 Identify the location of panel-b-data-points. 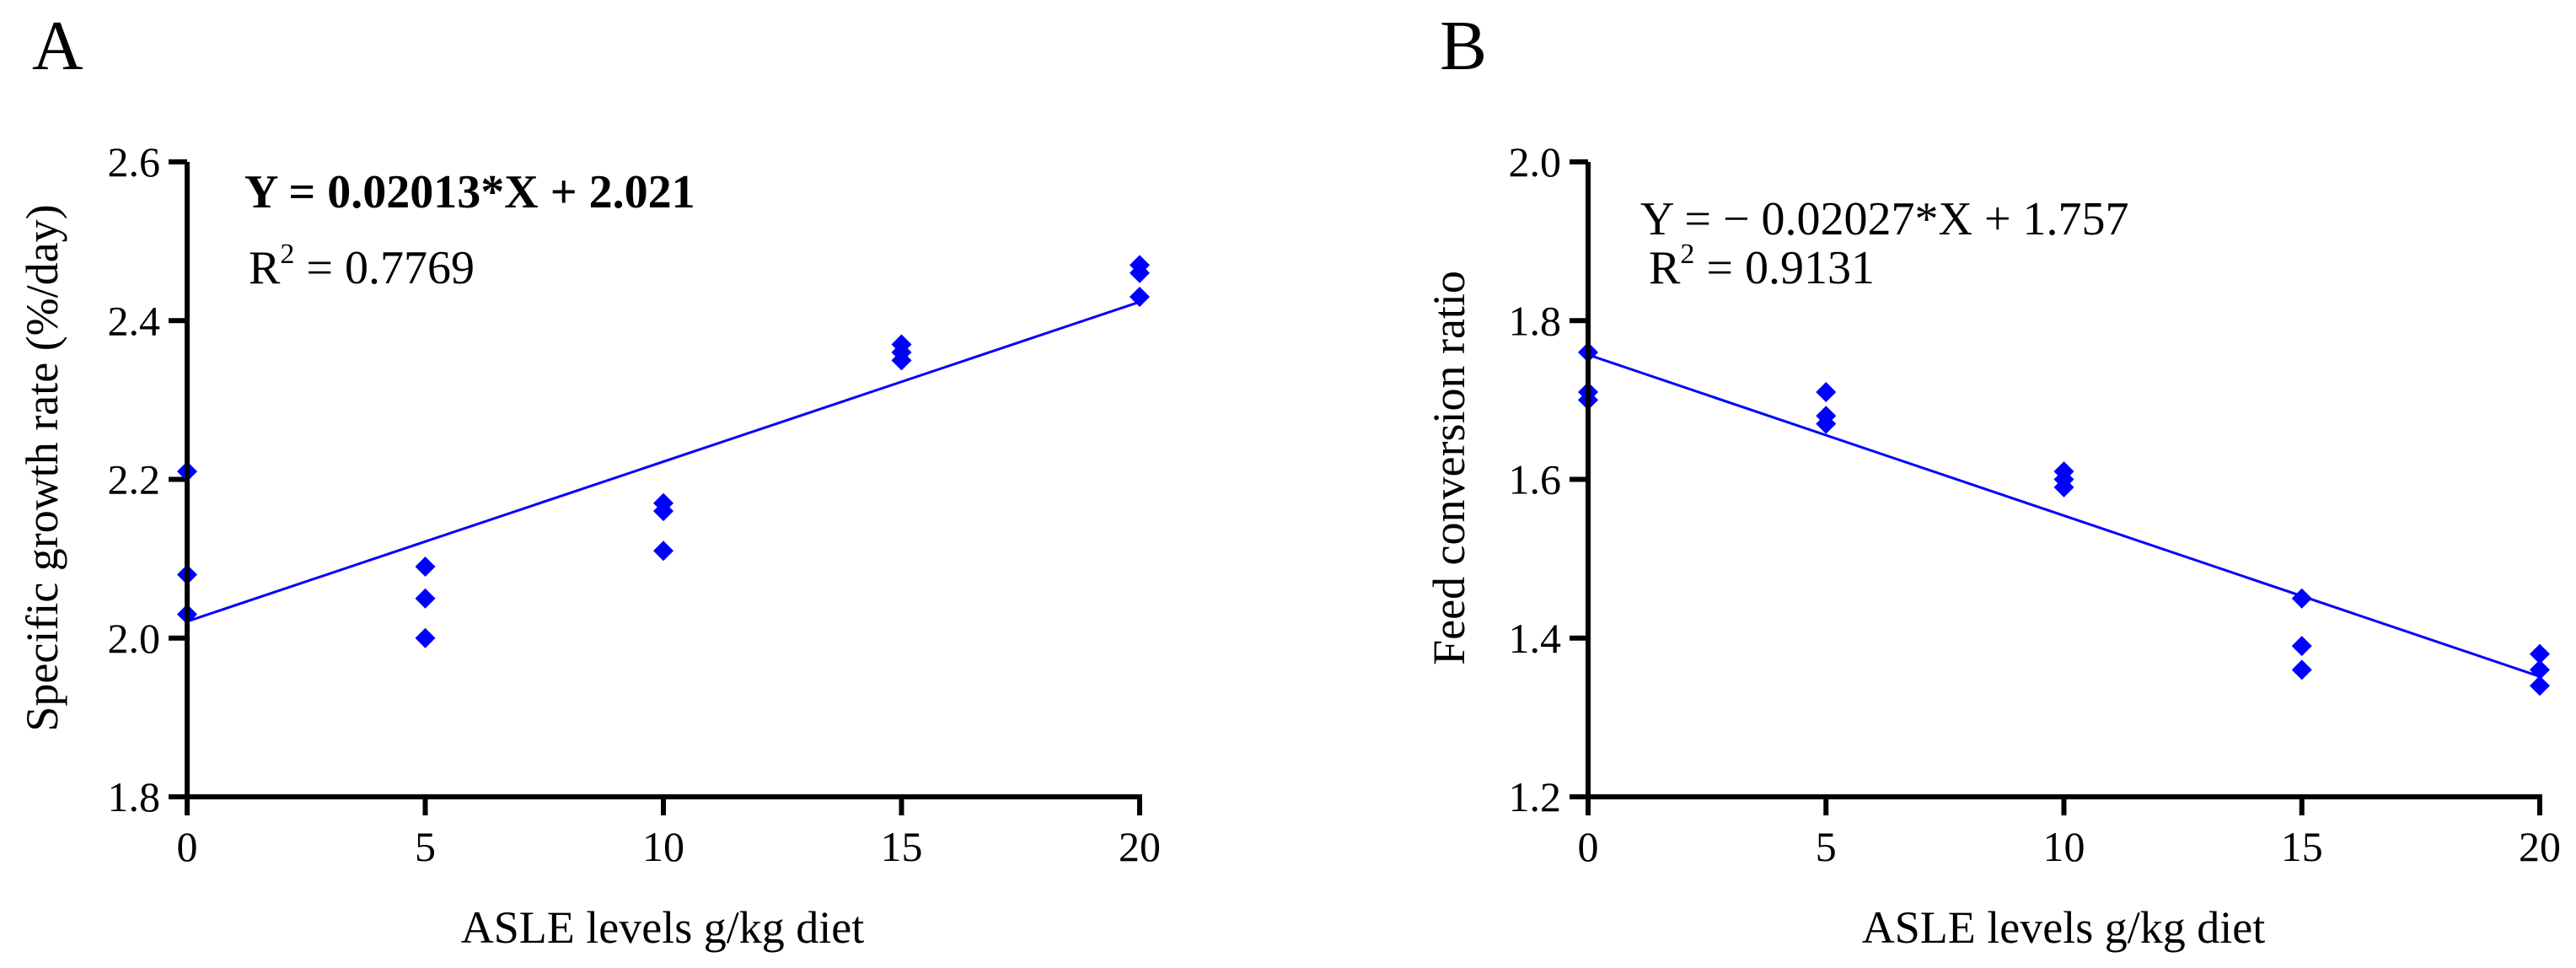
(2064, 518).